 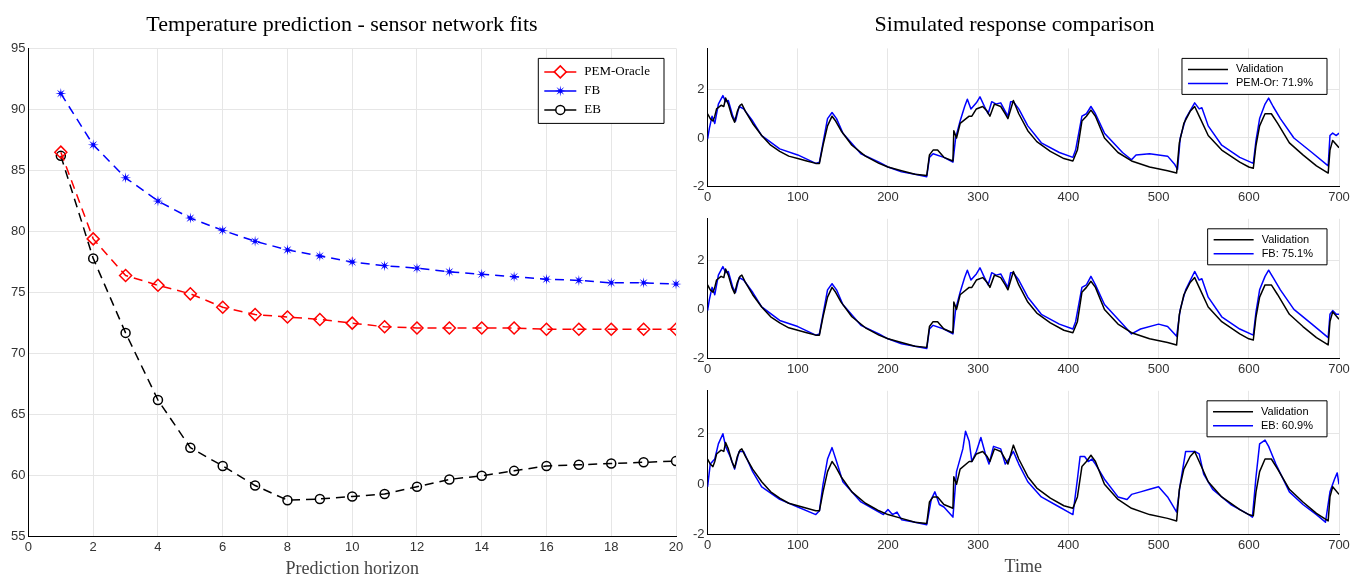 I want to click on legend-label: FB, so click(x=592, y=90).